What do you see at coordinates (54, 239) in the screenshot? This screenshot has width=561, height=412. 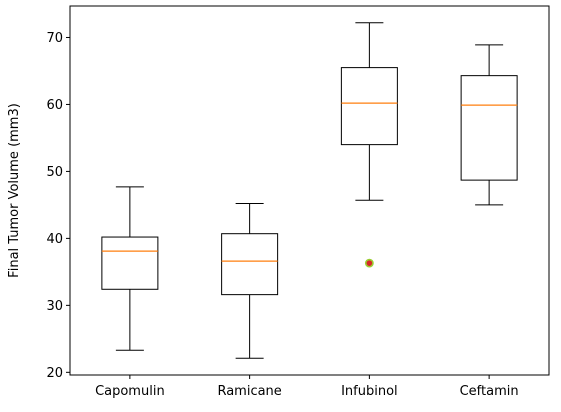 I see `y-tick-label: 40` at bounding box center [54, 239].